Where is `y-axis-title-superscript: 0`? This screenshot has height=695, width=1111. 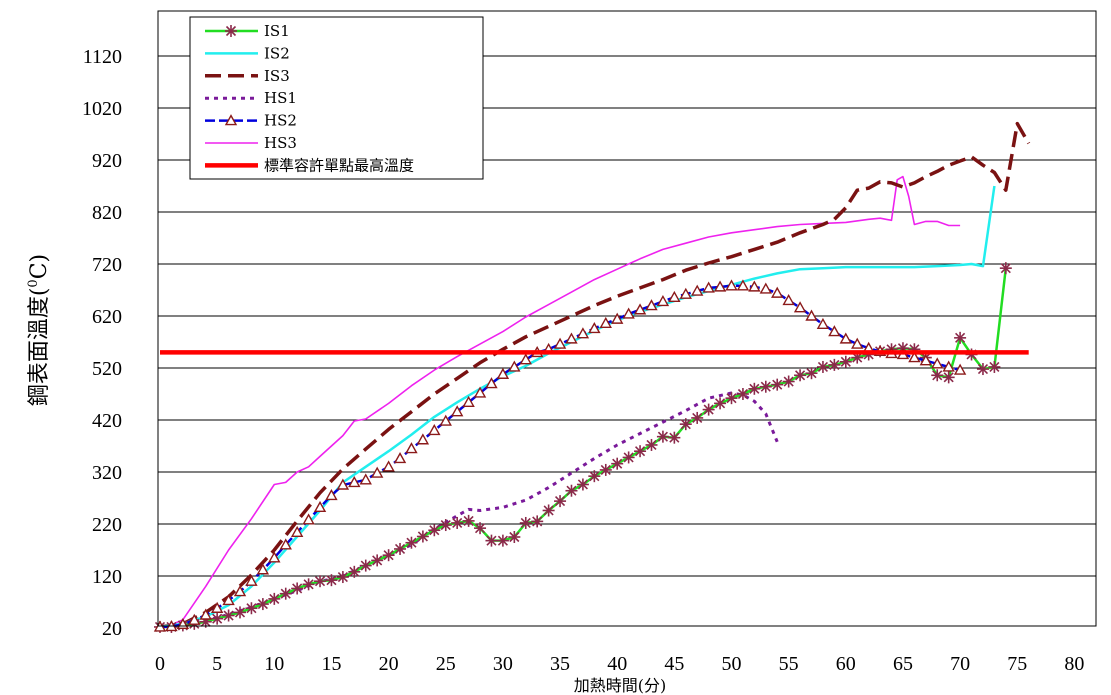 y-axis-title-superscript: 0 is located at coordinates (33, 283).